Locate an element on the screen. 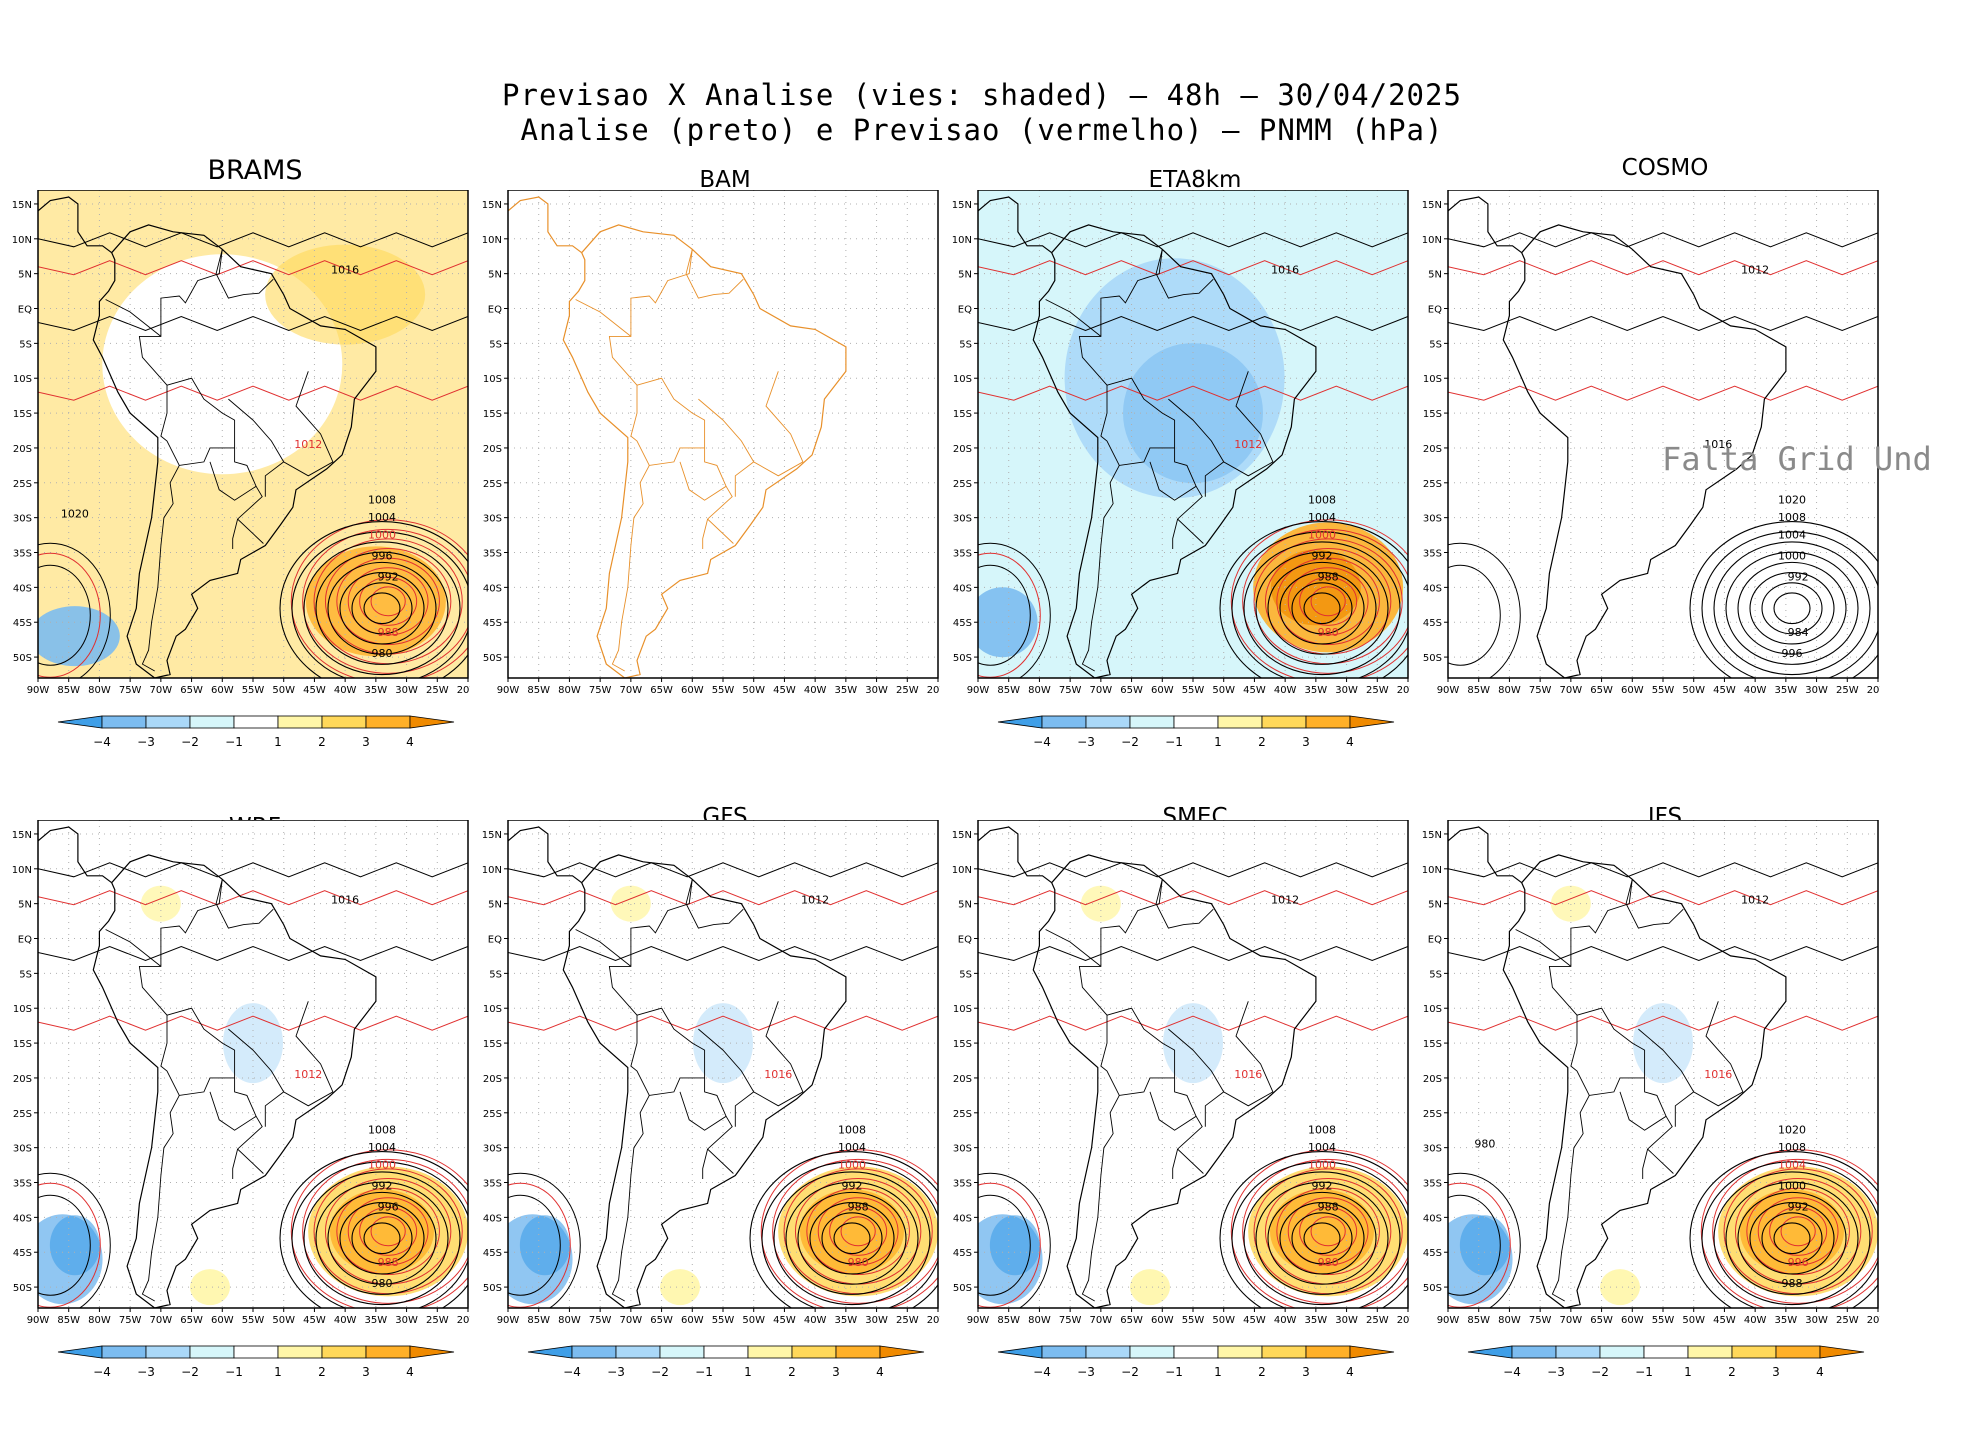 This screenshot has height=1436, width=1964. lon-label: 40W is located at coordinates (1285, 690).